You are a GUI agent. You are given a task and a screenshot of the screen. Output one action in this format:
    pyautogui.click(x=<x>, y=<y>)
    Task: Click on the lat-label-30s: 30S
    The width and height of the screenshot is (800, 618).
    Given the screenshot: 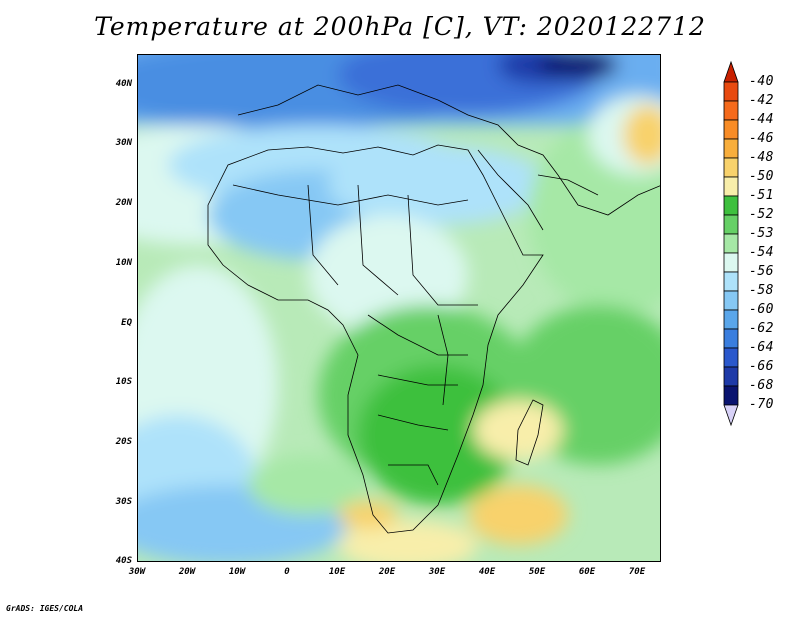 What is the action you would take?
    pyautogui.click(x=123, y=502)
    